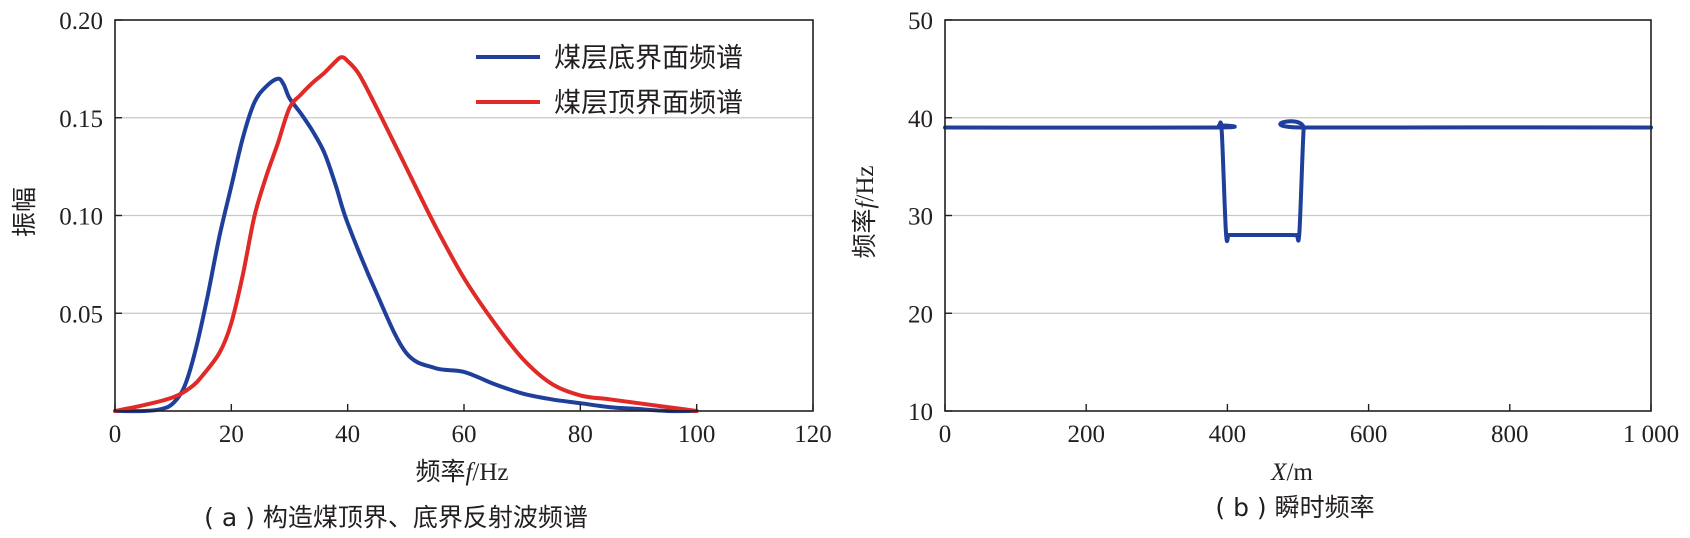 Image resolution: width=1690 pixels, height=538 pixels. I want to click on a-xtick-label: 20, so click(231, 434).